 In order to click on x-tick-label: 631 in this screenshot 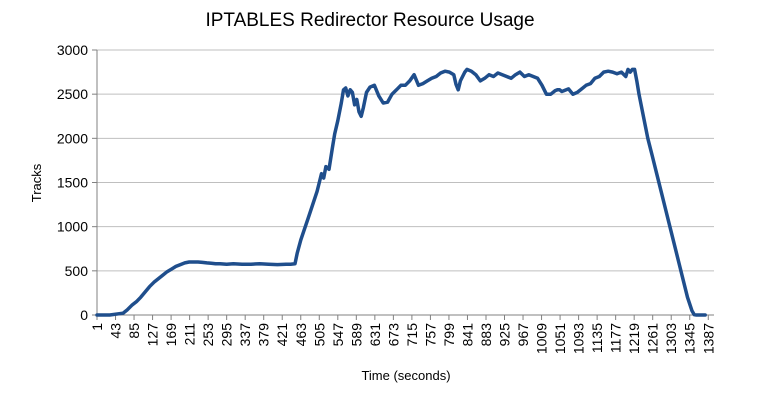, I will do `click(375, 335)`.